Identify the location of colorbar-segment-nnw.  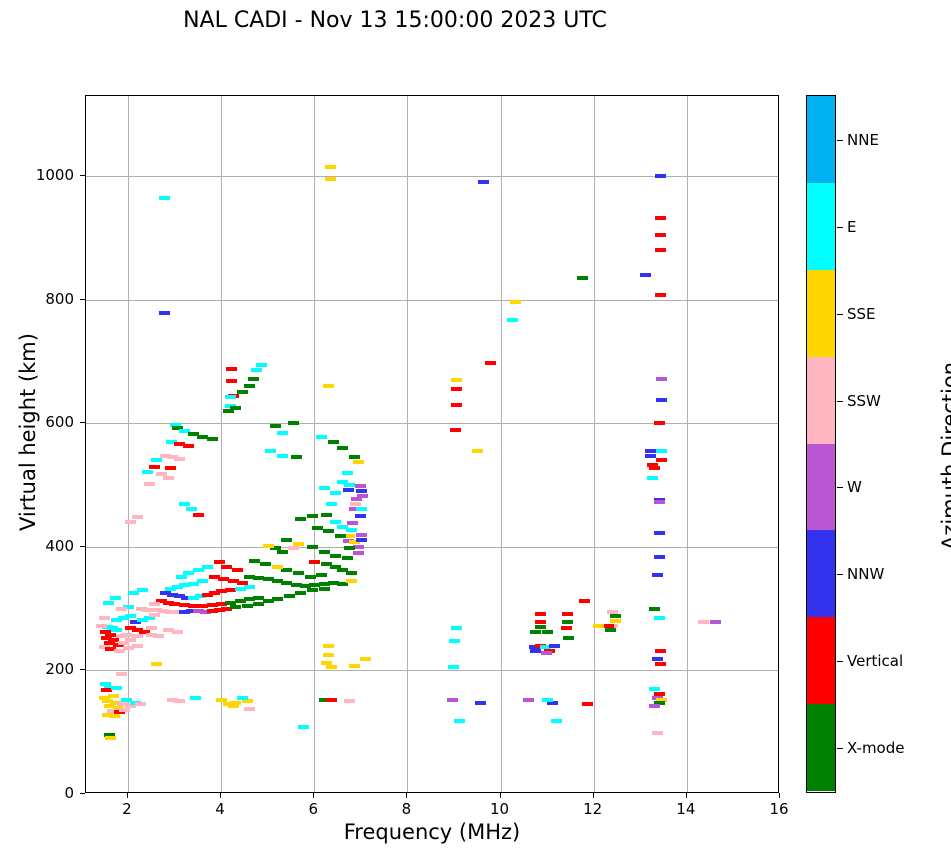
(821, 574).